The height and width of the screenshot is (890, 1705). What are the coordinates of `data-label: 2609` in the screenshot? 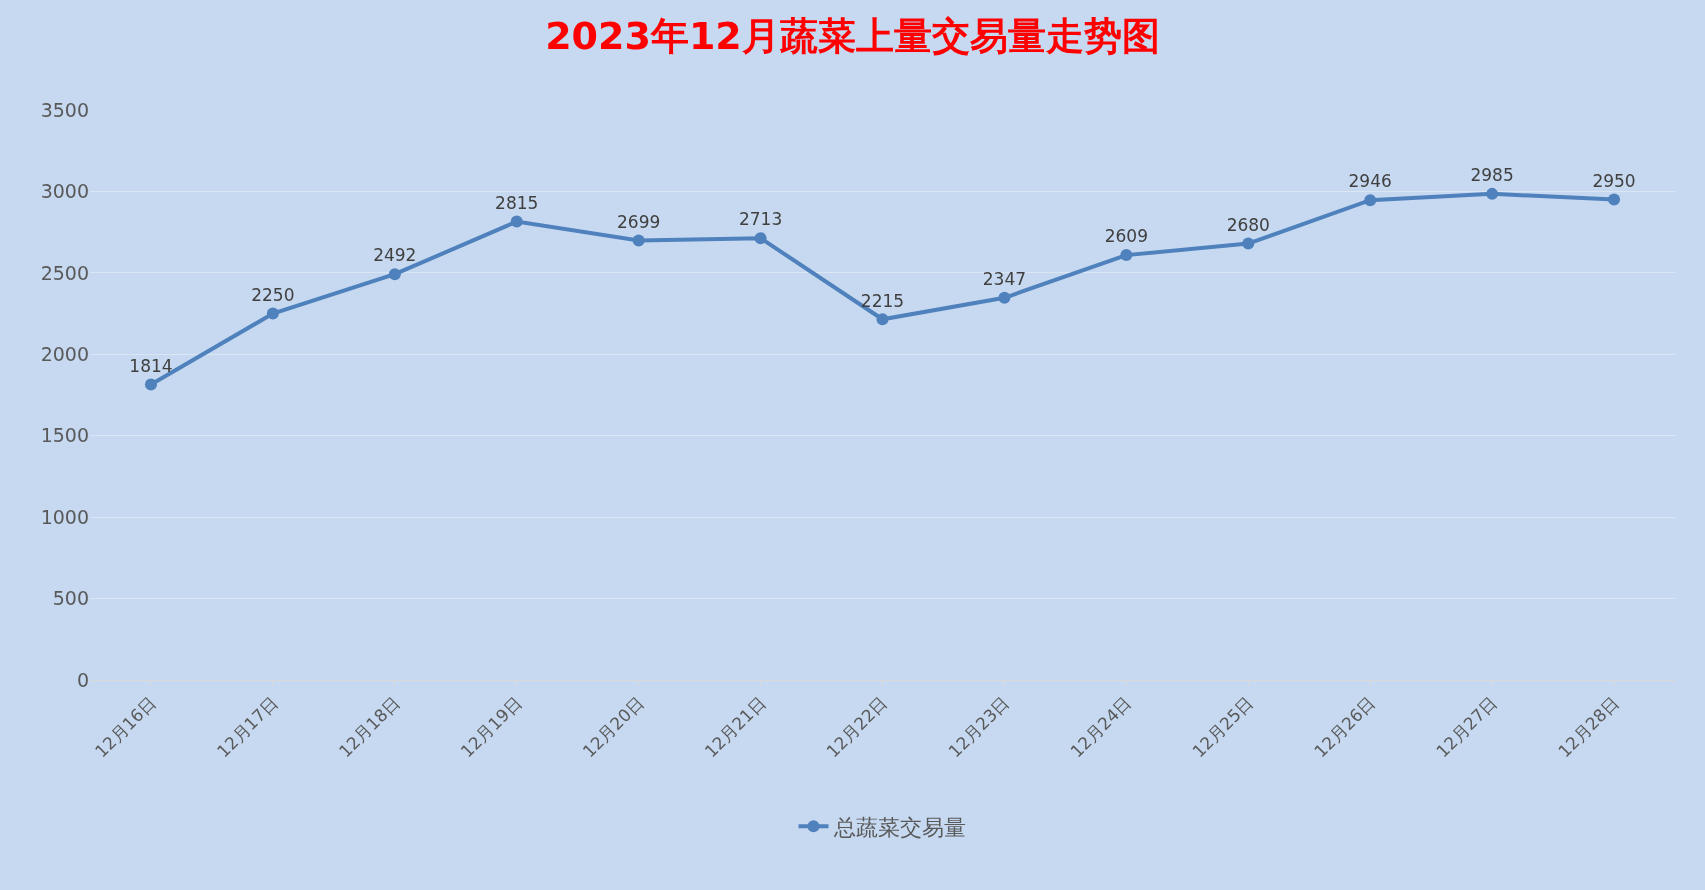 It's located at (1126, 236).